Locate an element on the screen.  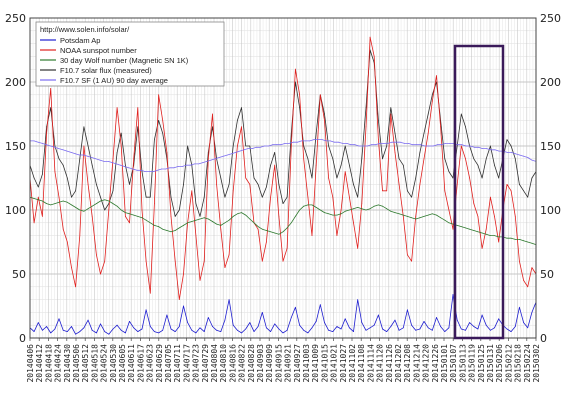
y-tick-label: 150 is located at coordinates (550, 146).